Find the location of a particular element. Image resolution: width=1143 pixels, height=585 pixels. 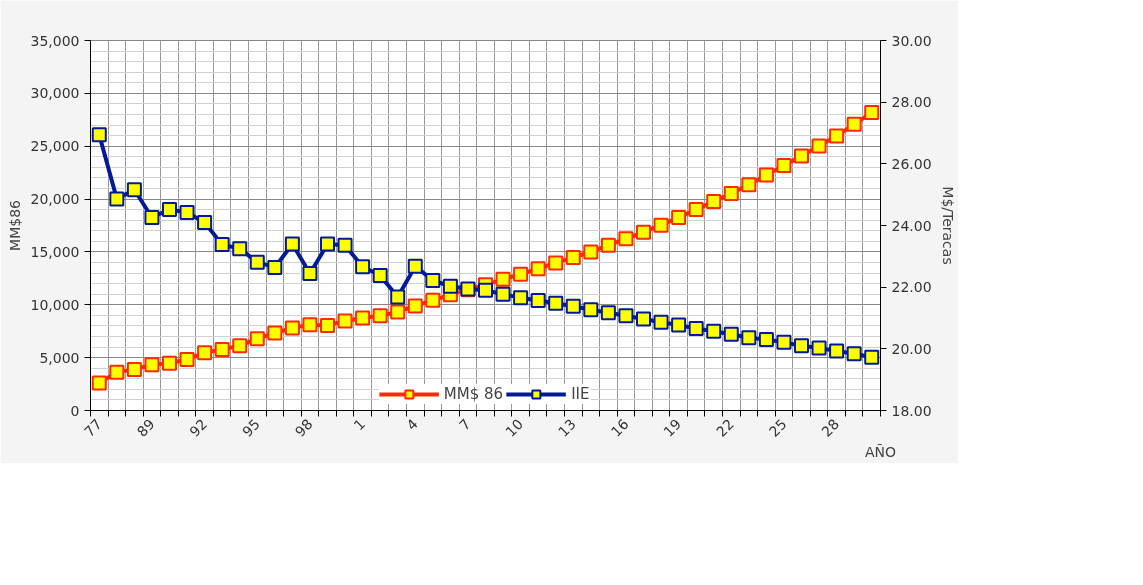

y-tick-label: 25,000 is located at coordinates (55, 146).